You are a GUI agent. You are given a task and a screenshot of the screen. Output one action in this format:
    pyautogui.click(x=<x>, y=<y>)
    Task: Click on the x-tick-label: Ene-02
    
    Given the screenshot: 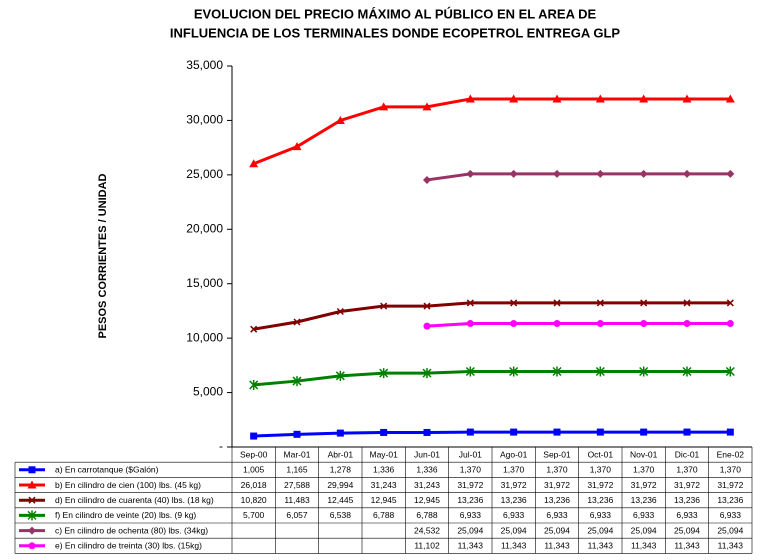 What is the action you would take?
    pyautogui.click(x=731, y=454)
    